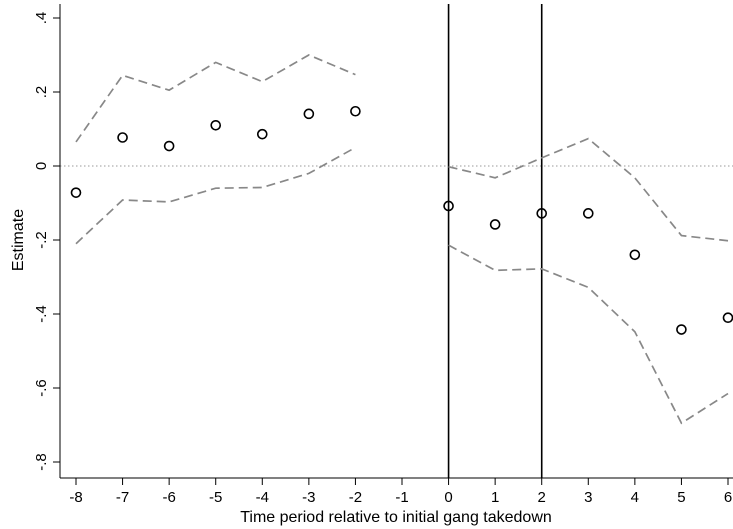 Image resolution: width=733 pixels, height=529 pixels. What do you see at coordinates (308, 497) in the screenshot?
I see `x-tick-label: -3` at bounding box center [308, 497].